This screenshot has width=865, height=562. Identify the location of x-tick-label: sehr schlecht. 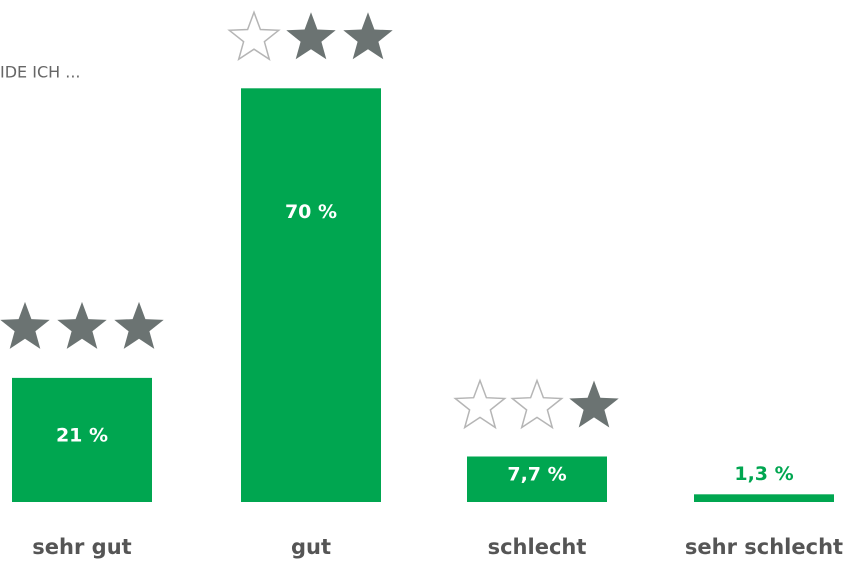
(764, 547).